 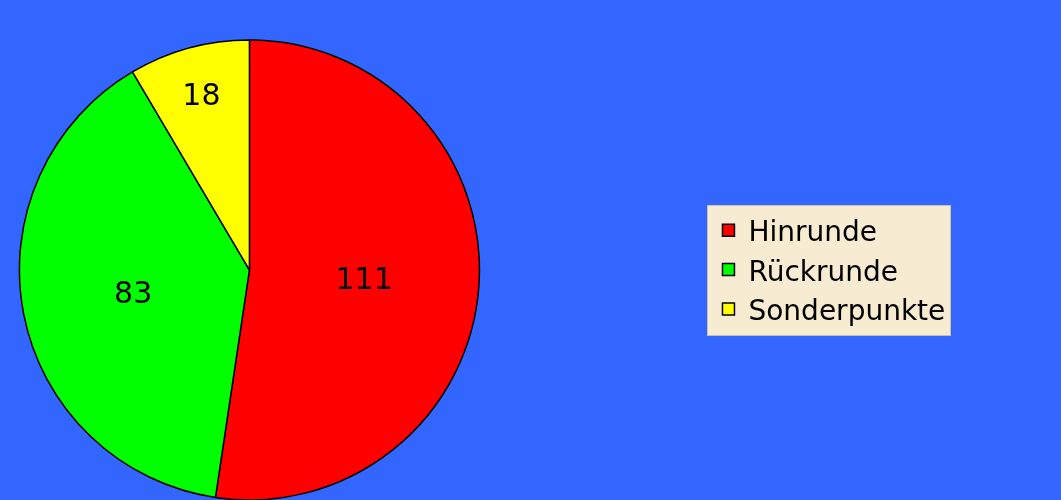 What do you see at coordinates (133, 293) in the screenshot?
I see `data-label: 83` at bounding box center [133, 293].